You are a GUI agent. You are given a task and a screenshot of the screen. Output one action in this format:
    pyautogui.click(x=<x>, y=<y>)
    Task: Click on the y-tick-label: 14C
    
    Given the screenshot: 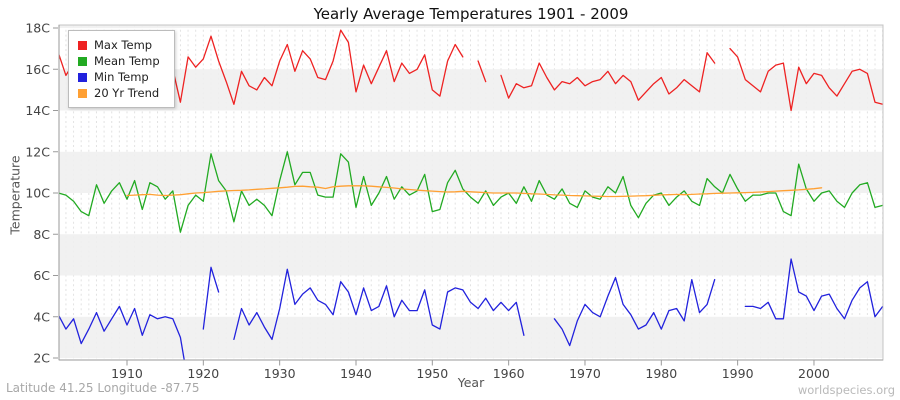 What is the action you would take?
    pyautogui.click(x=37, y=110)
    